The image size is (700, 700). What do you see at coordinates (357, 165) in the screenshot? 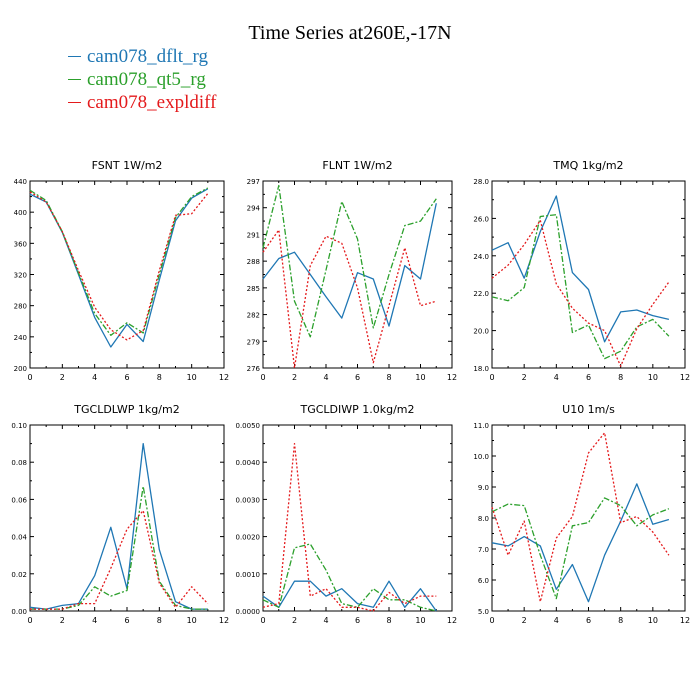
I see `chart-title: FLNT 1W/m2` at bounding box center [357, 165].